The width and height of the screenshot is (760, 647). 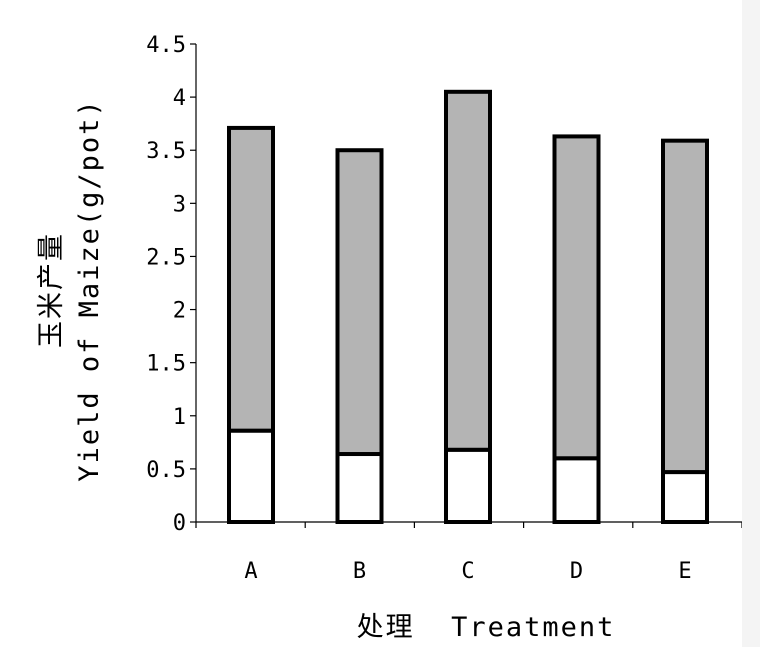 I want to click on y-axis: 0 0.5 1 1.5 2 2.5 3 3.5 4 4.5, so click(x=171, y=284).